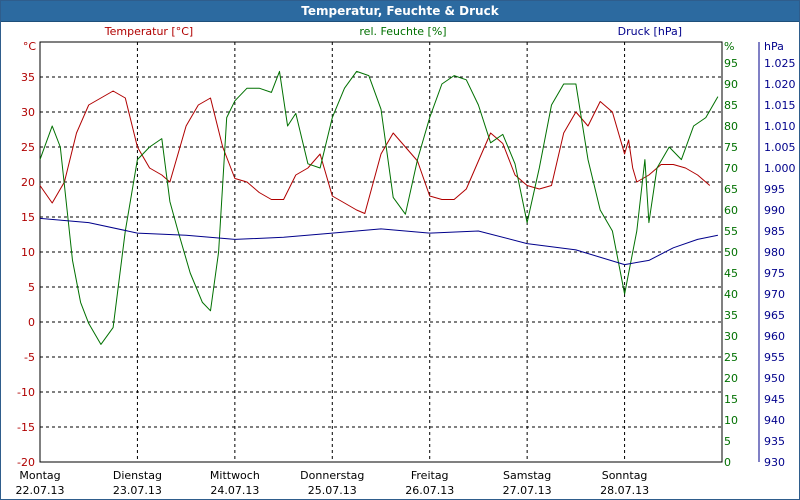 The height and width of the screenshot is (500, 800). What do you see at coordinates (774, 231) in the screenshot?
I see `pressure-tick-label: 985` at bounding box center [774, 231].